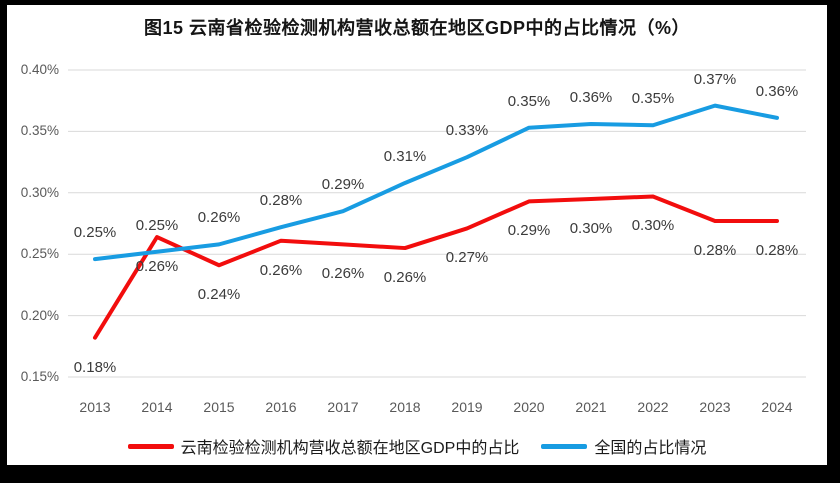  I want to click on y-axis-tick-label: 0.35%, so click(39, 131).